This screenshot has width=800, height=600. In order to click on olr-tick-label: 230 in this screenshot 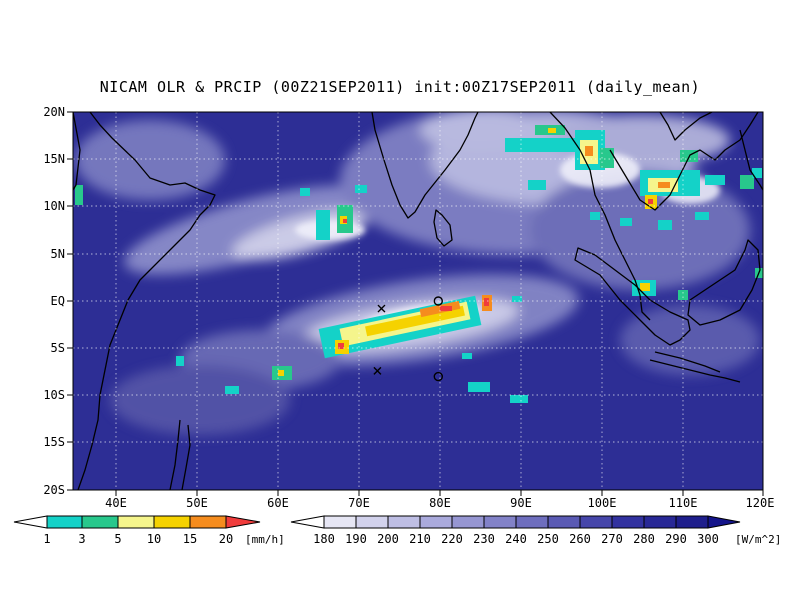, I will do `click(484, 539)`.